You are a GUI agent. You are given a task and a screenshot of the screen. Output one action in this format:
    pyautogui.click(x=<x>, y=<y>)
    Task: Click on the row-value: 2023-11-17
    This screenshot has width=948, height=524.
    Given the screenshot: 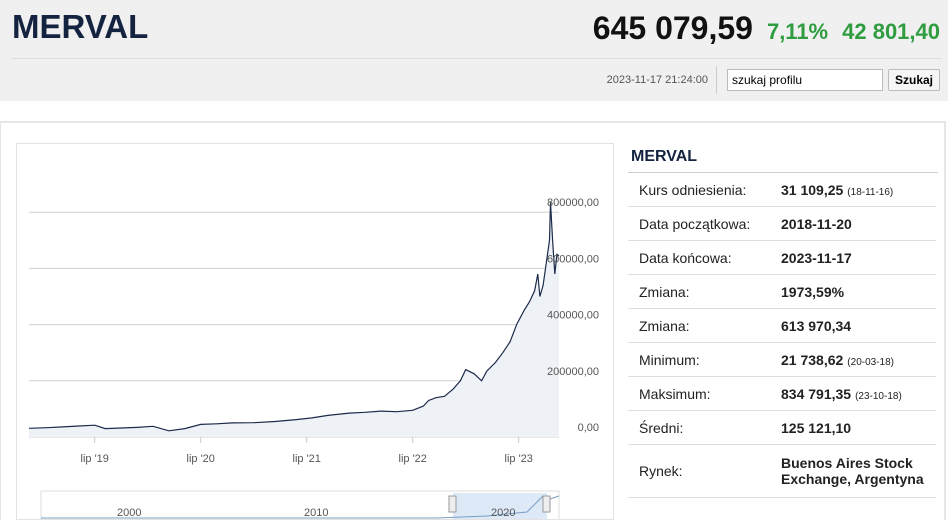 What is the action you would take?
    pyautogui.click(x=858, y=257)
    